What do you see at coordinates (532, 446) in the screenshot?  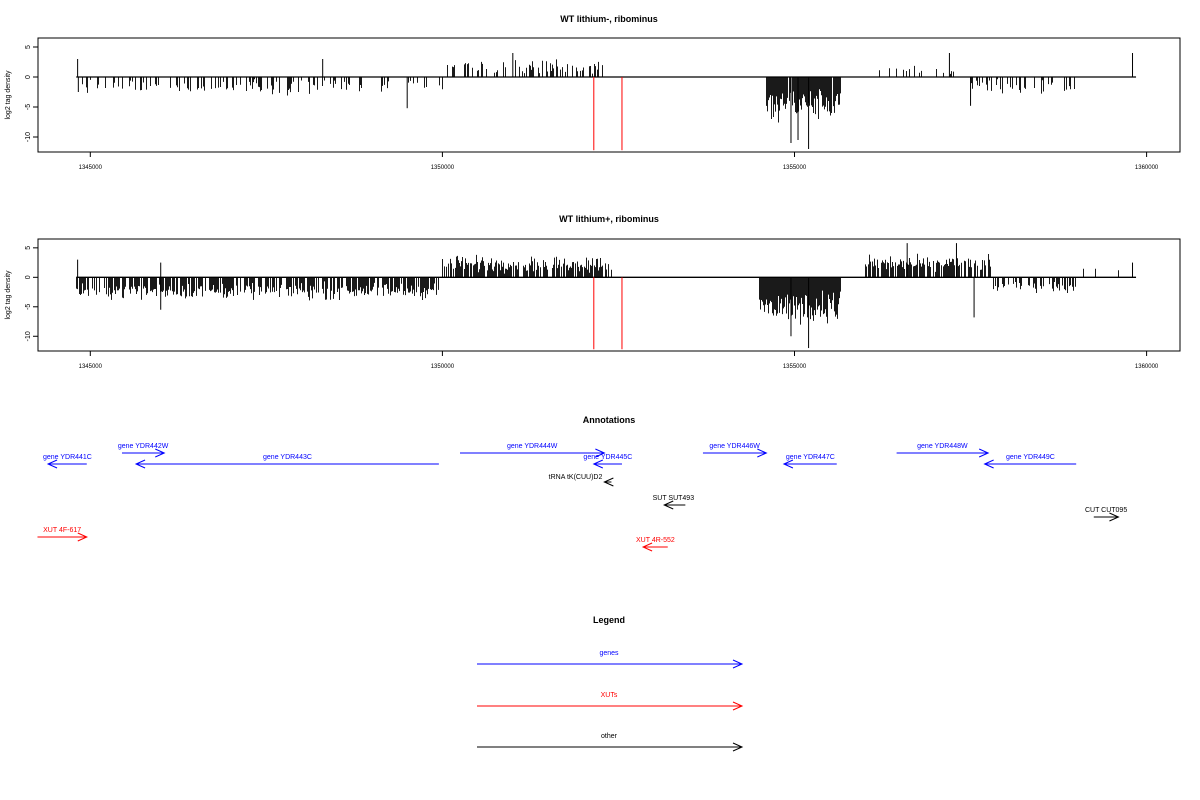 I see `feature-label: gene YDR444W` at bounding box center [532, 446].